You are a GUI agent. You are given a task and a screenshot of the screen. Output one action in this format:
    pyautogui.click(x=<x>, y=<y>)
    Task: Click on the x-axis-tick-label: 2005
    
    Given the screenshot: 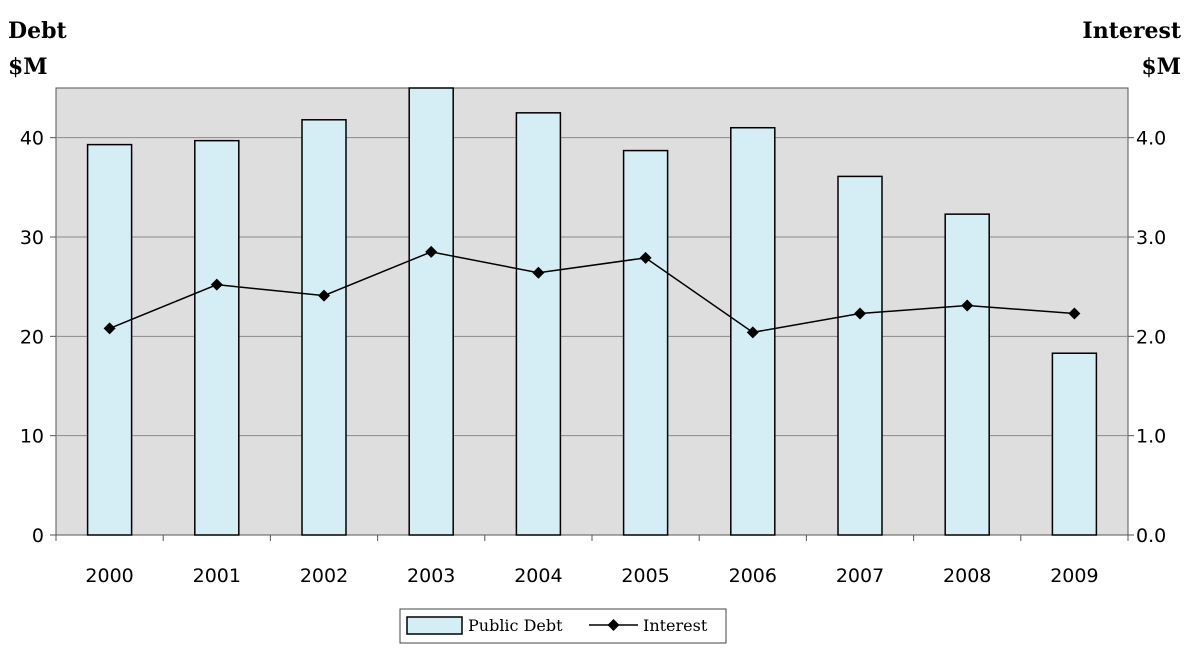 What is the action you would take?
    pyautogui.click(x=645, y=576)
    